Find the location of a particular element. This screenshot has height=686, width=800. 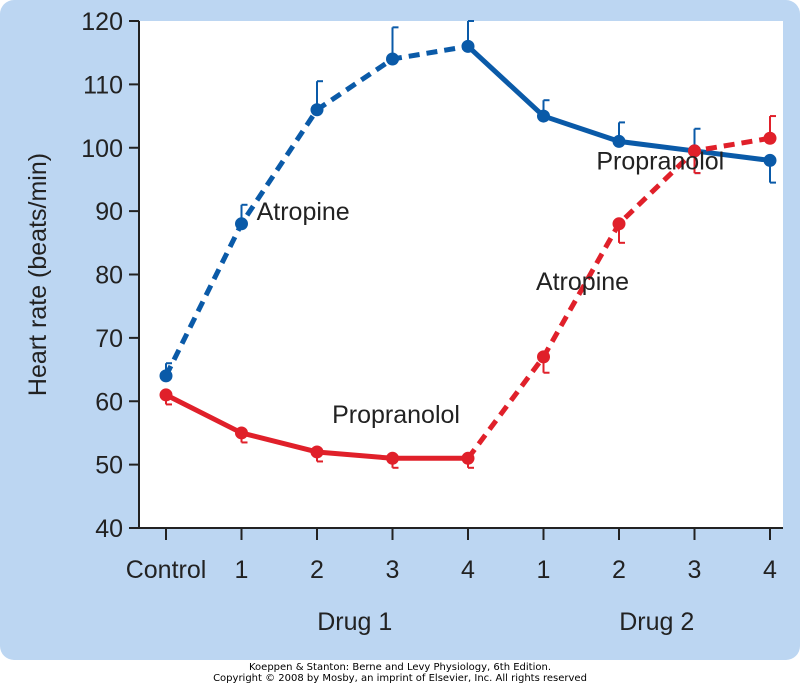

annotation-2: Propranolol is located at coordinates (660, 161).